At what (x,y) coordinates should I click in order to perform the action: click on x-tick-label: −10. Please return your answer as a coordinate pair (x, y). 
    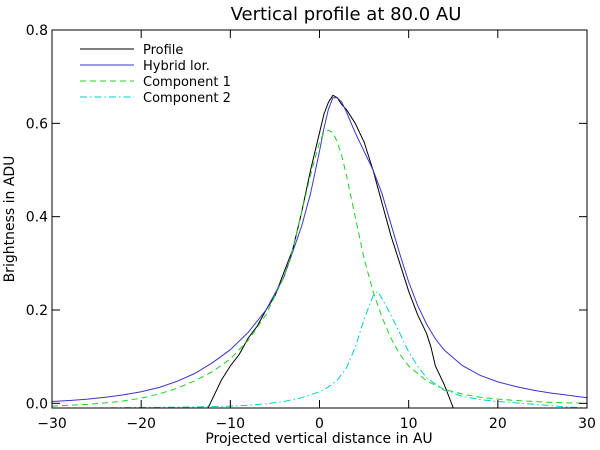
    Looking at the image, I should click on (231, 424).